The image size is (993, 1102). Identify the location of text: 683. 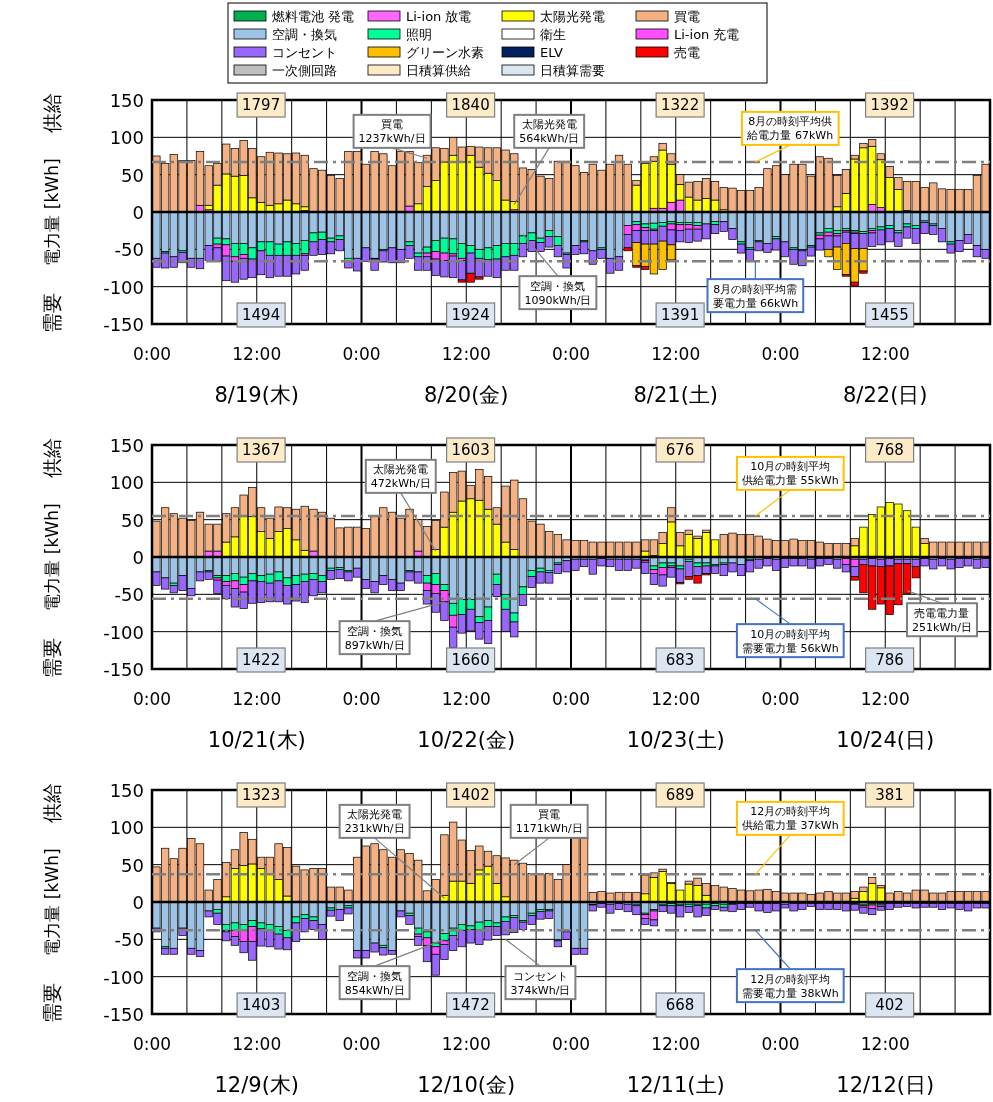
(680, 660).